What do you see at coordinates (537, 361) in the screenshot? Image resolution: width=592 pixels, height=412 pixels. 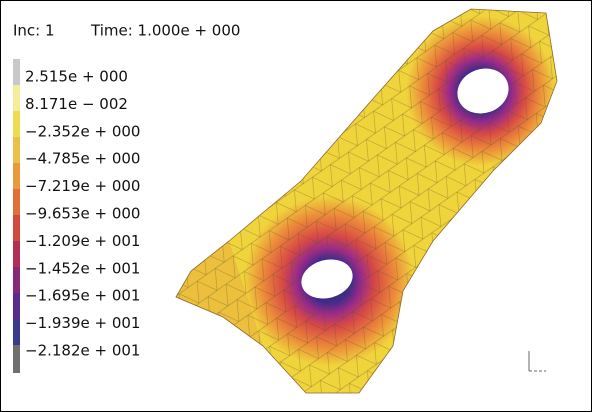 I see `axis-triad` at bounding box center [537, 361].